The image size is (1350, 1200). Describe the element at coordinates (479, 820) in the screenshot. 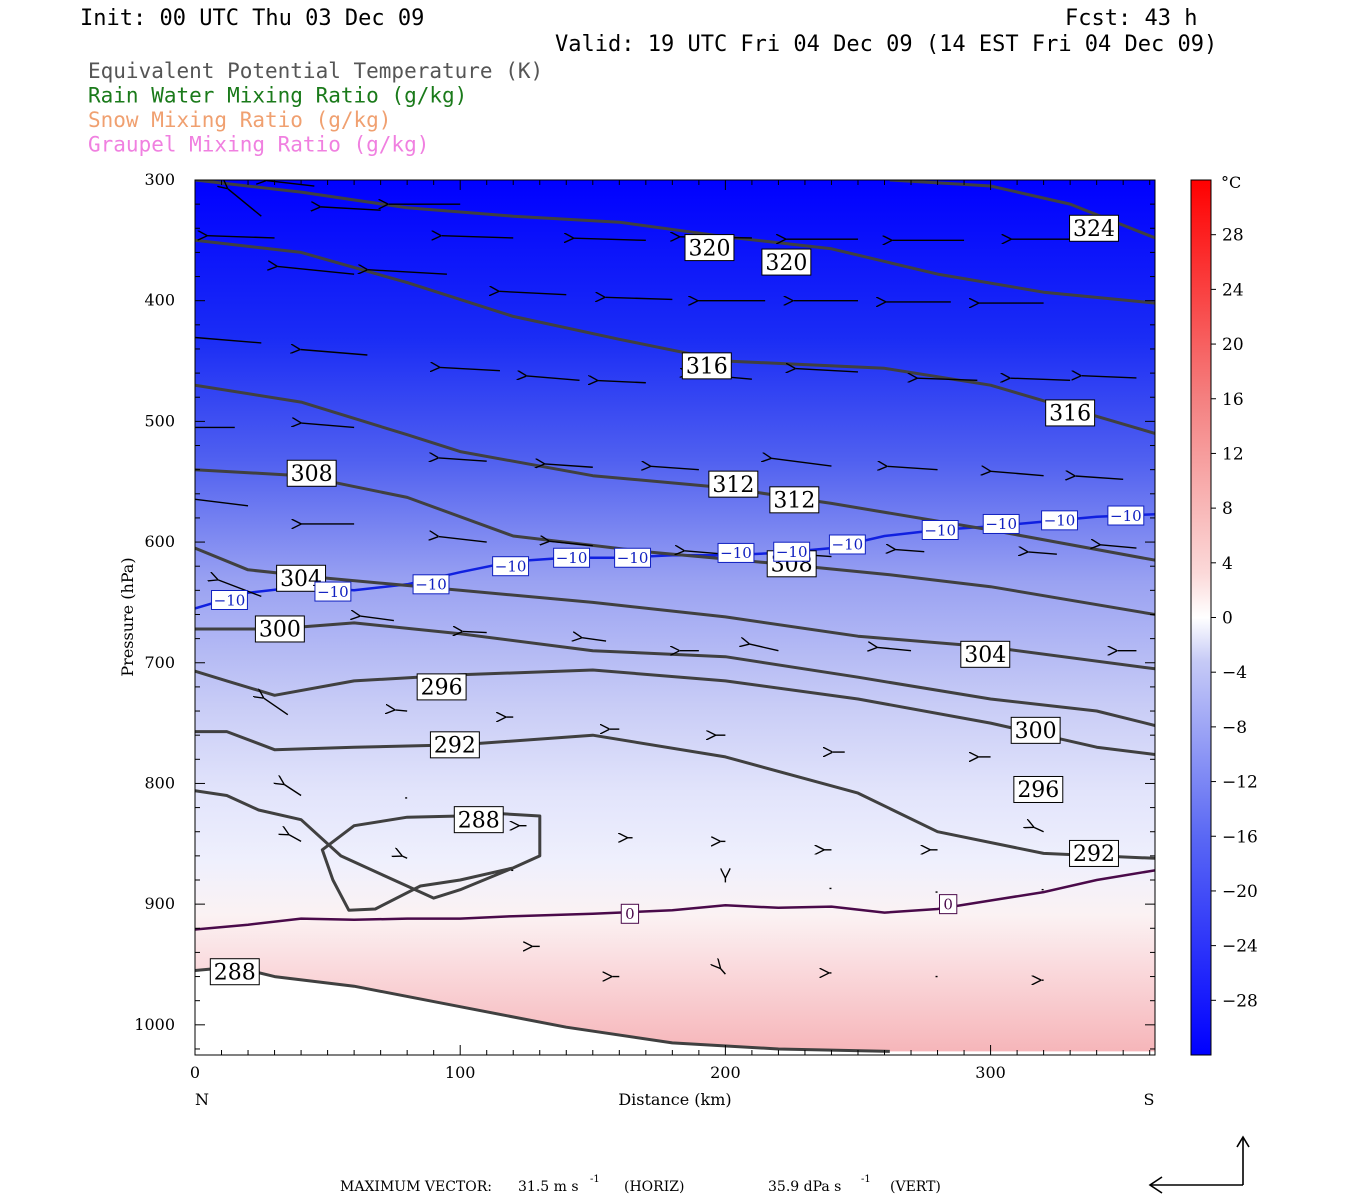

I see `theta-e-label-text: 288` at that location.